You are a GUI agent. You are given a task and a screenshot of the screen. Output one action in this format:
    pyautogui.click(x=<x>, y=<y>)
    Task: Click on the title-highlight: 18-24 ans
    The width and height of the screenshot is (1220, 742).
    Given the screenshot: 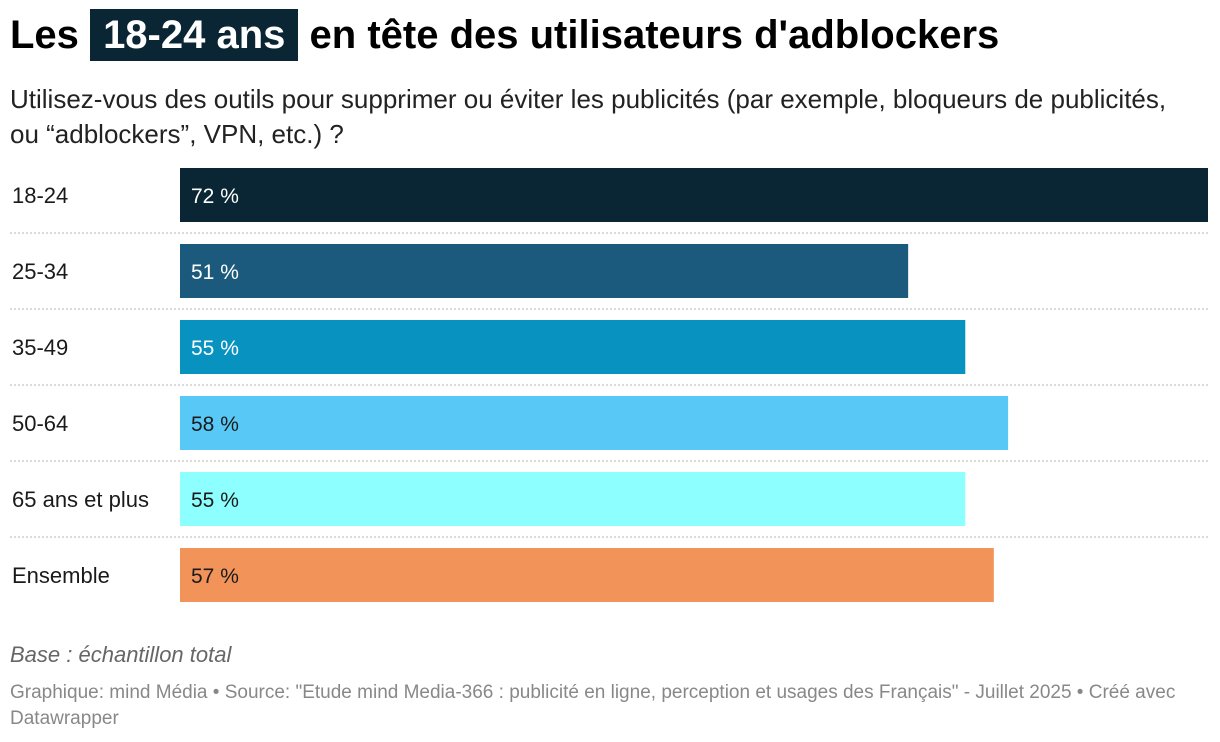 What is the action you would take?
    pyautogui.click(x=194, y=35)
    